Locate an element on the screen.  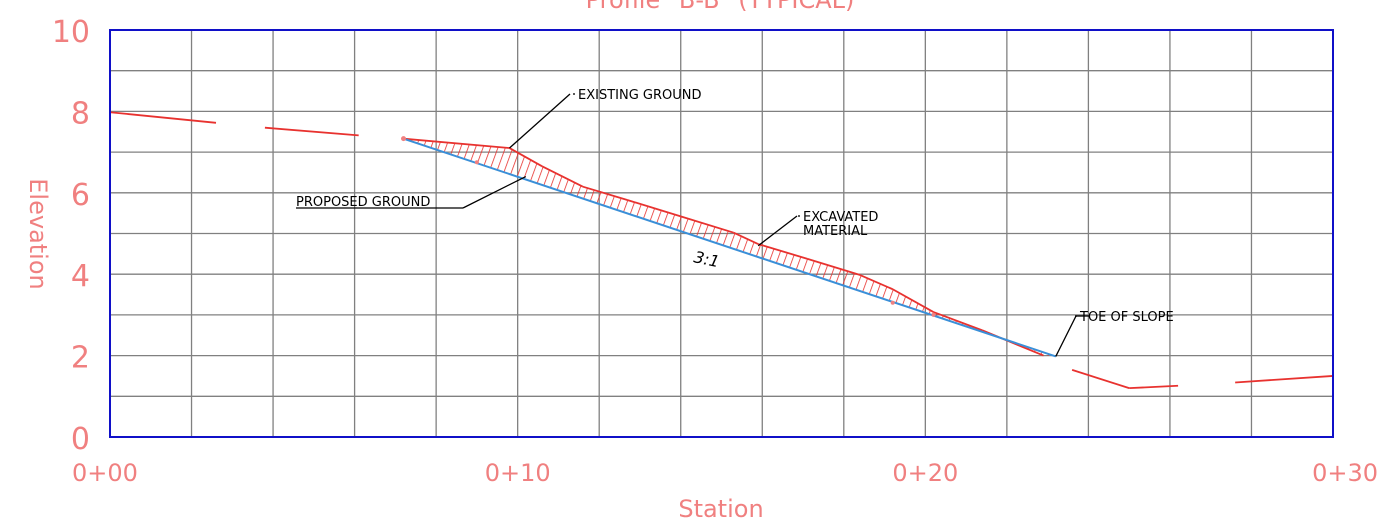
x-tick-label: 0+00 is located at coordinates (105, 473).